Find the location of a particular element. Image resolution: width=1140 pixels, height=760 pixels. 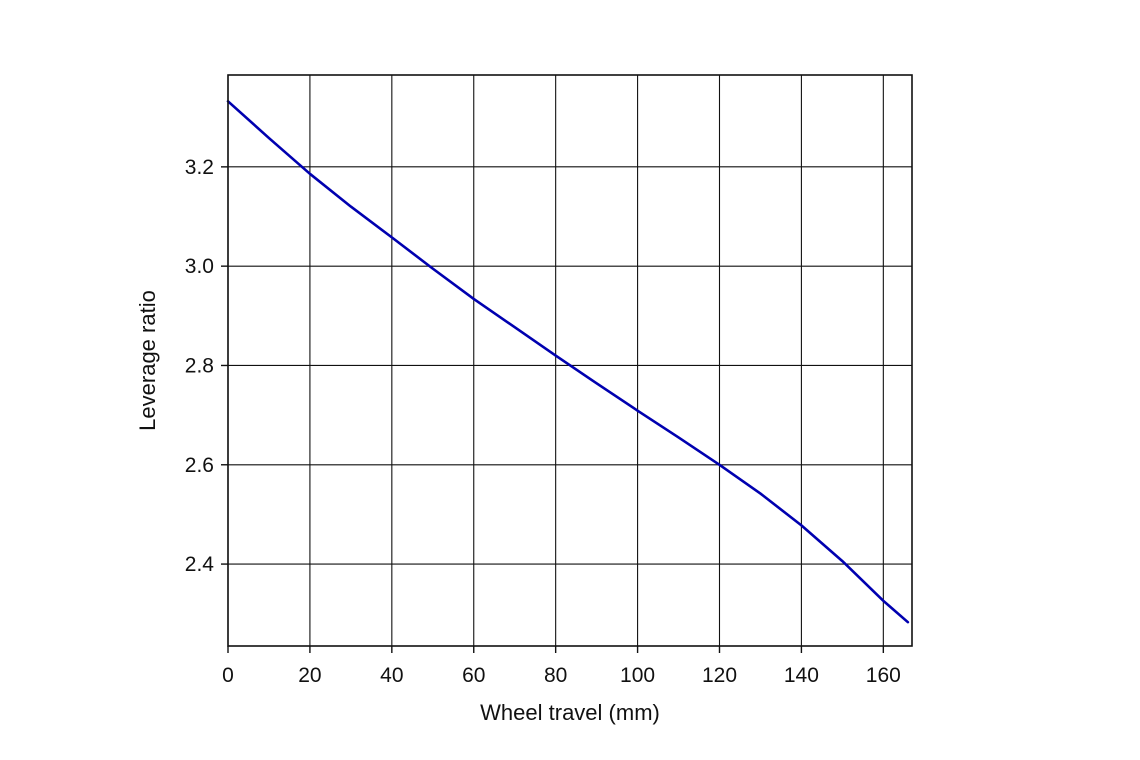

x-tick-label: 120 is located at coordinates (719, 675).